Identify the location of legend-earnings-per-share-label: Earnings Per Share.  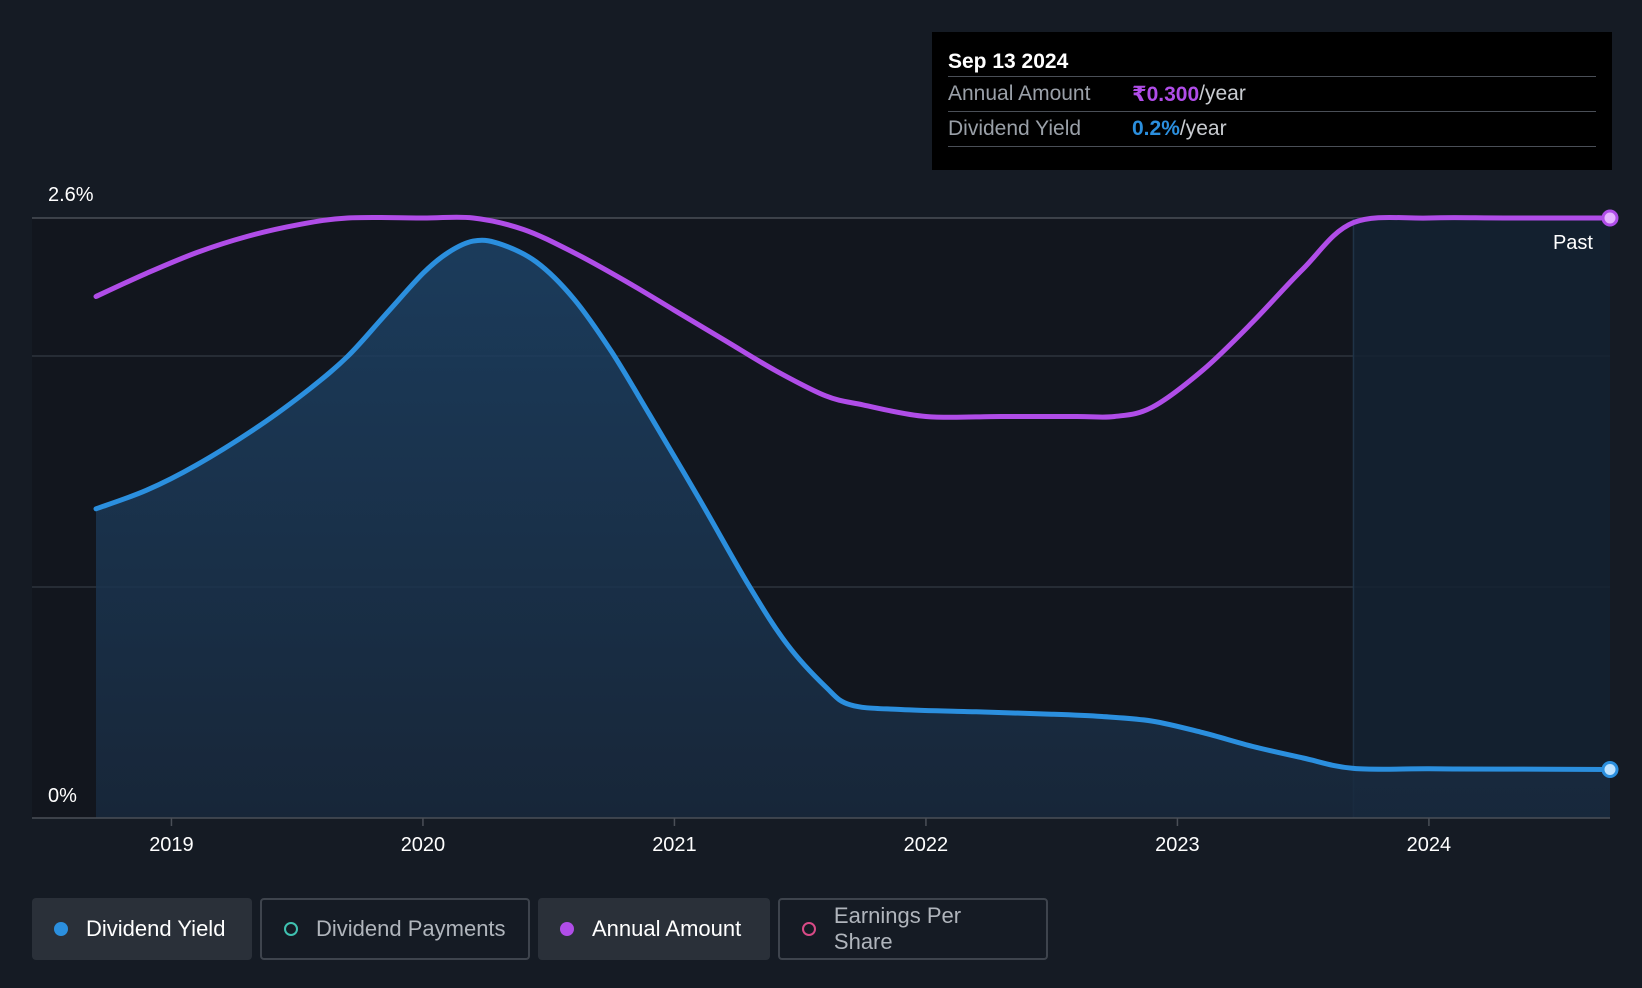
(897, 928).